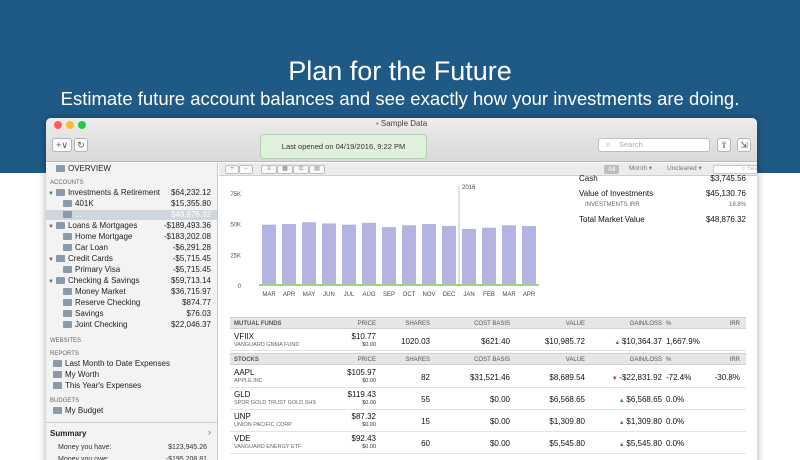 The height and width of the screenshot is (460, 800). What do you see at coordinates (191, 269) in the screenshot?
I see `account-amount: -$5,715.45` at bounding box center [191, 269].